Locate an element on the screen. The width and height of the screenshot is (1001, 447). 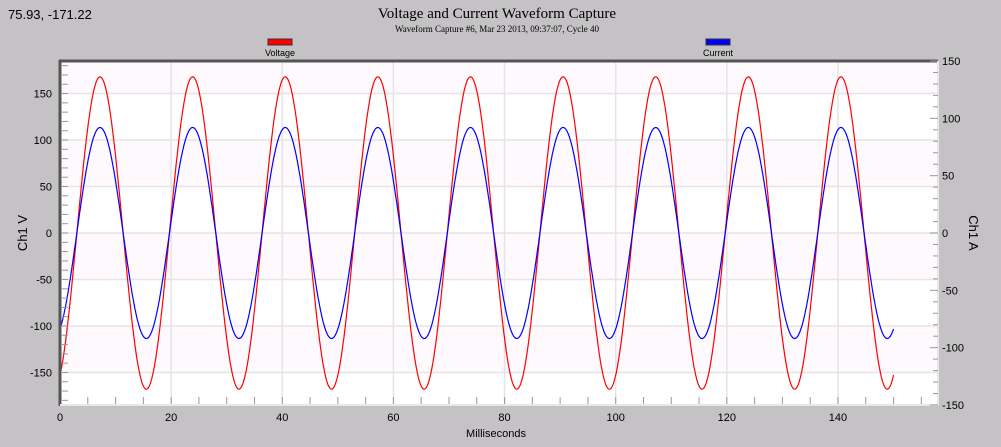
x-tick-label: 20 is located at coordinates (171, 418).